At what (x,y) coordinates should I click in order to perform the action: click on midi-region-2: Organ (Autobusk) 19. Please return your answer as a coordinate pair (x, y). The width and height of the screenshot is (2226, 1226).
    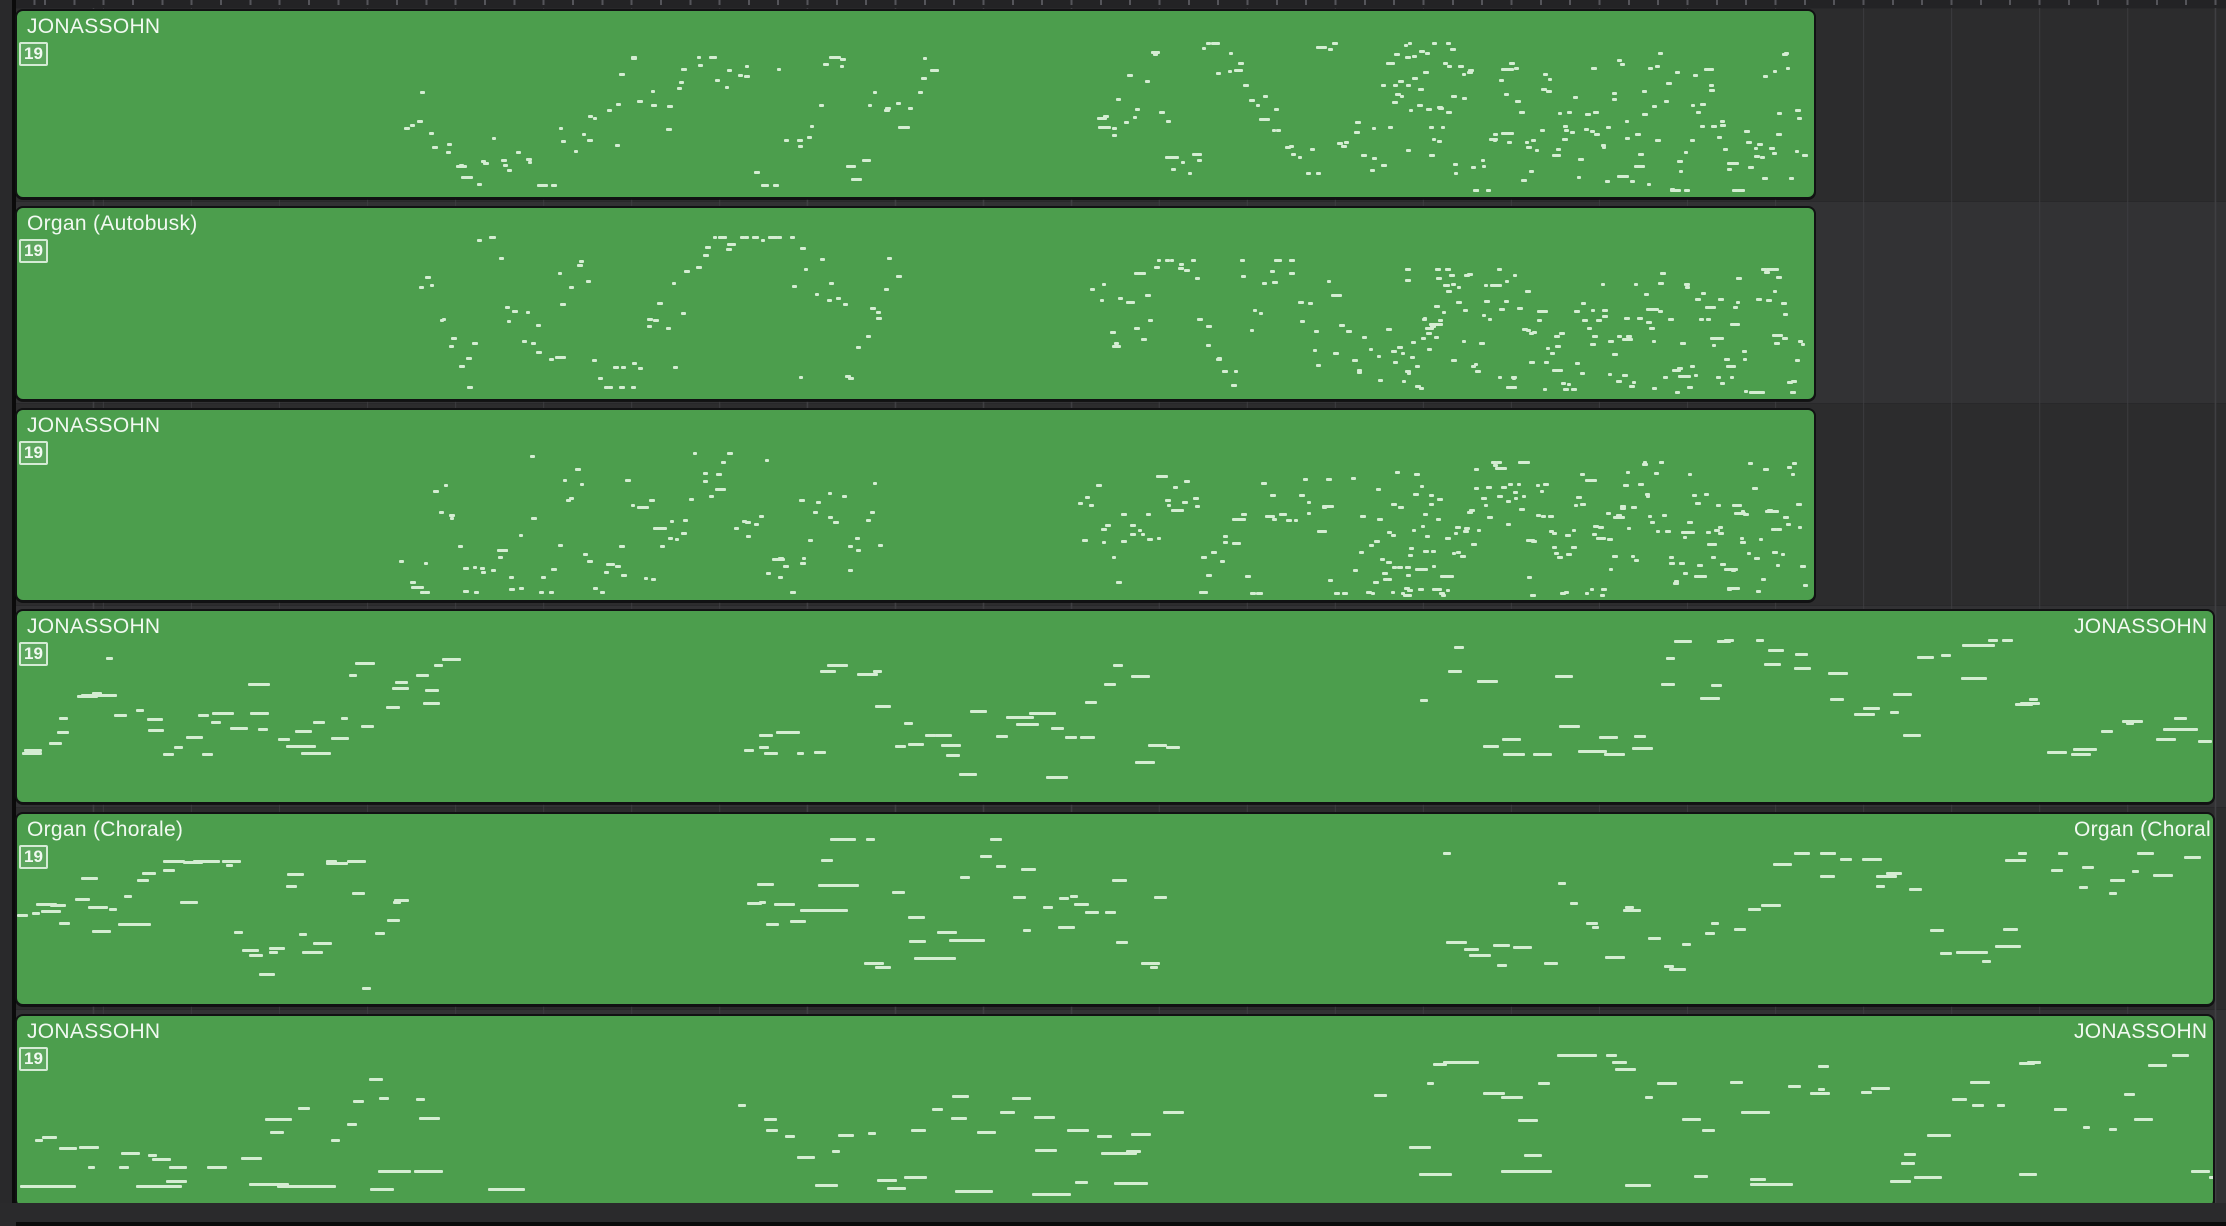
    Looking at the image, I should click on (915, 303).